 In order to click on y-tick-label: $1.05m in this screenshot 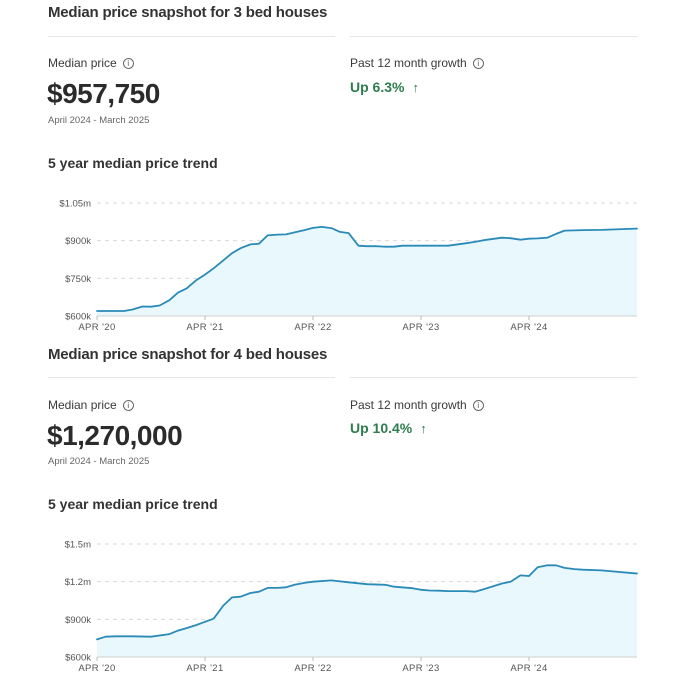, I will do `click(75, 204)`.